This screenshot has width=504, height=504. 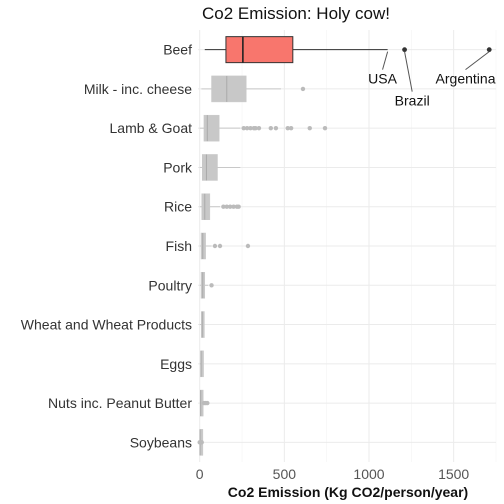 I want to click on boxplot-wheat-and-wheat-products, so click(x=202, y=324).